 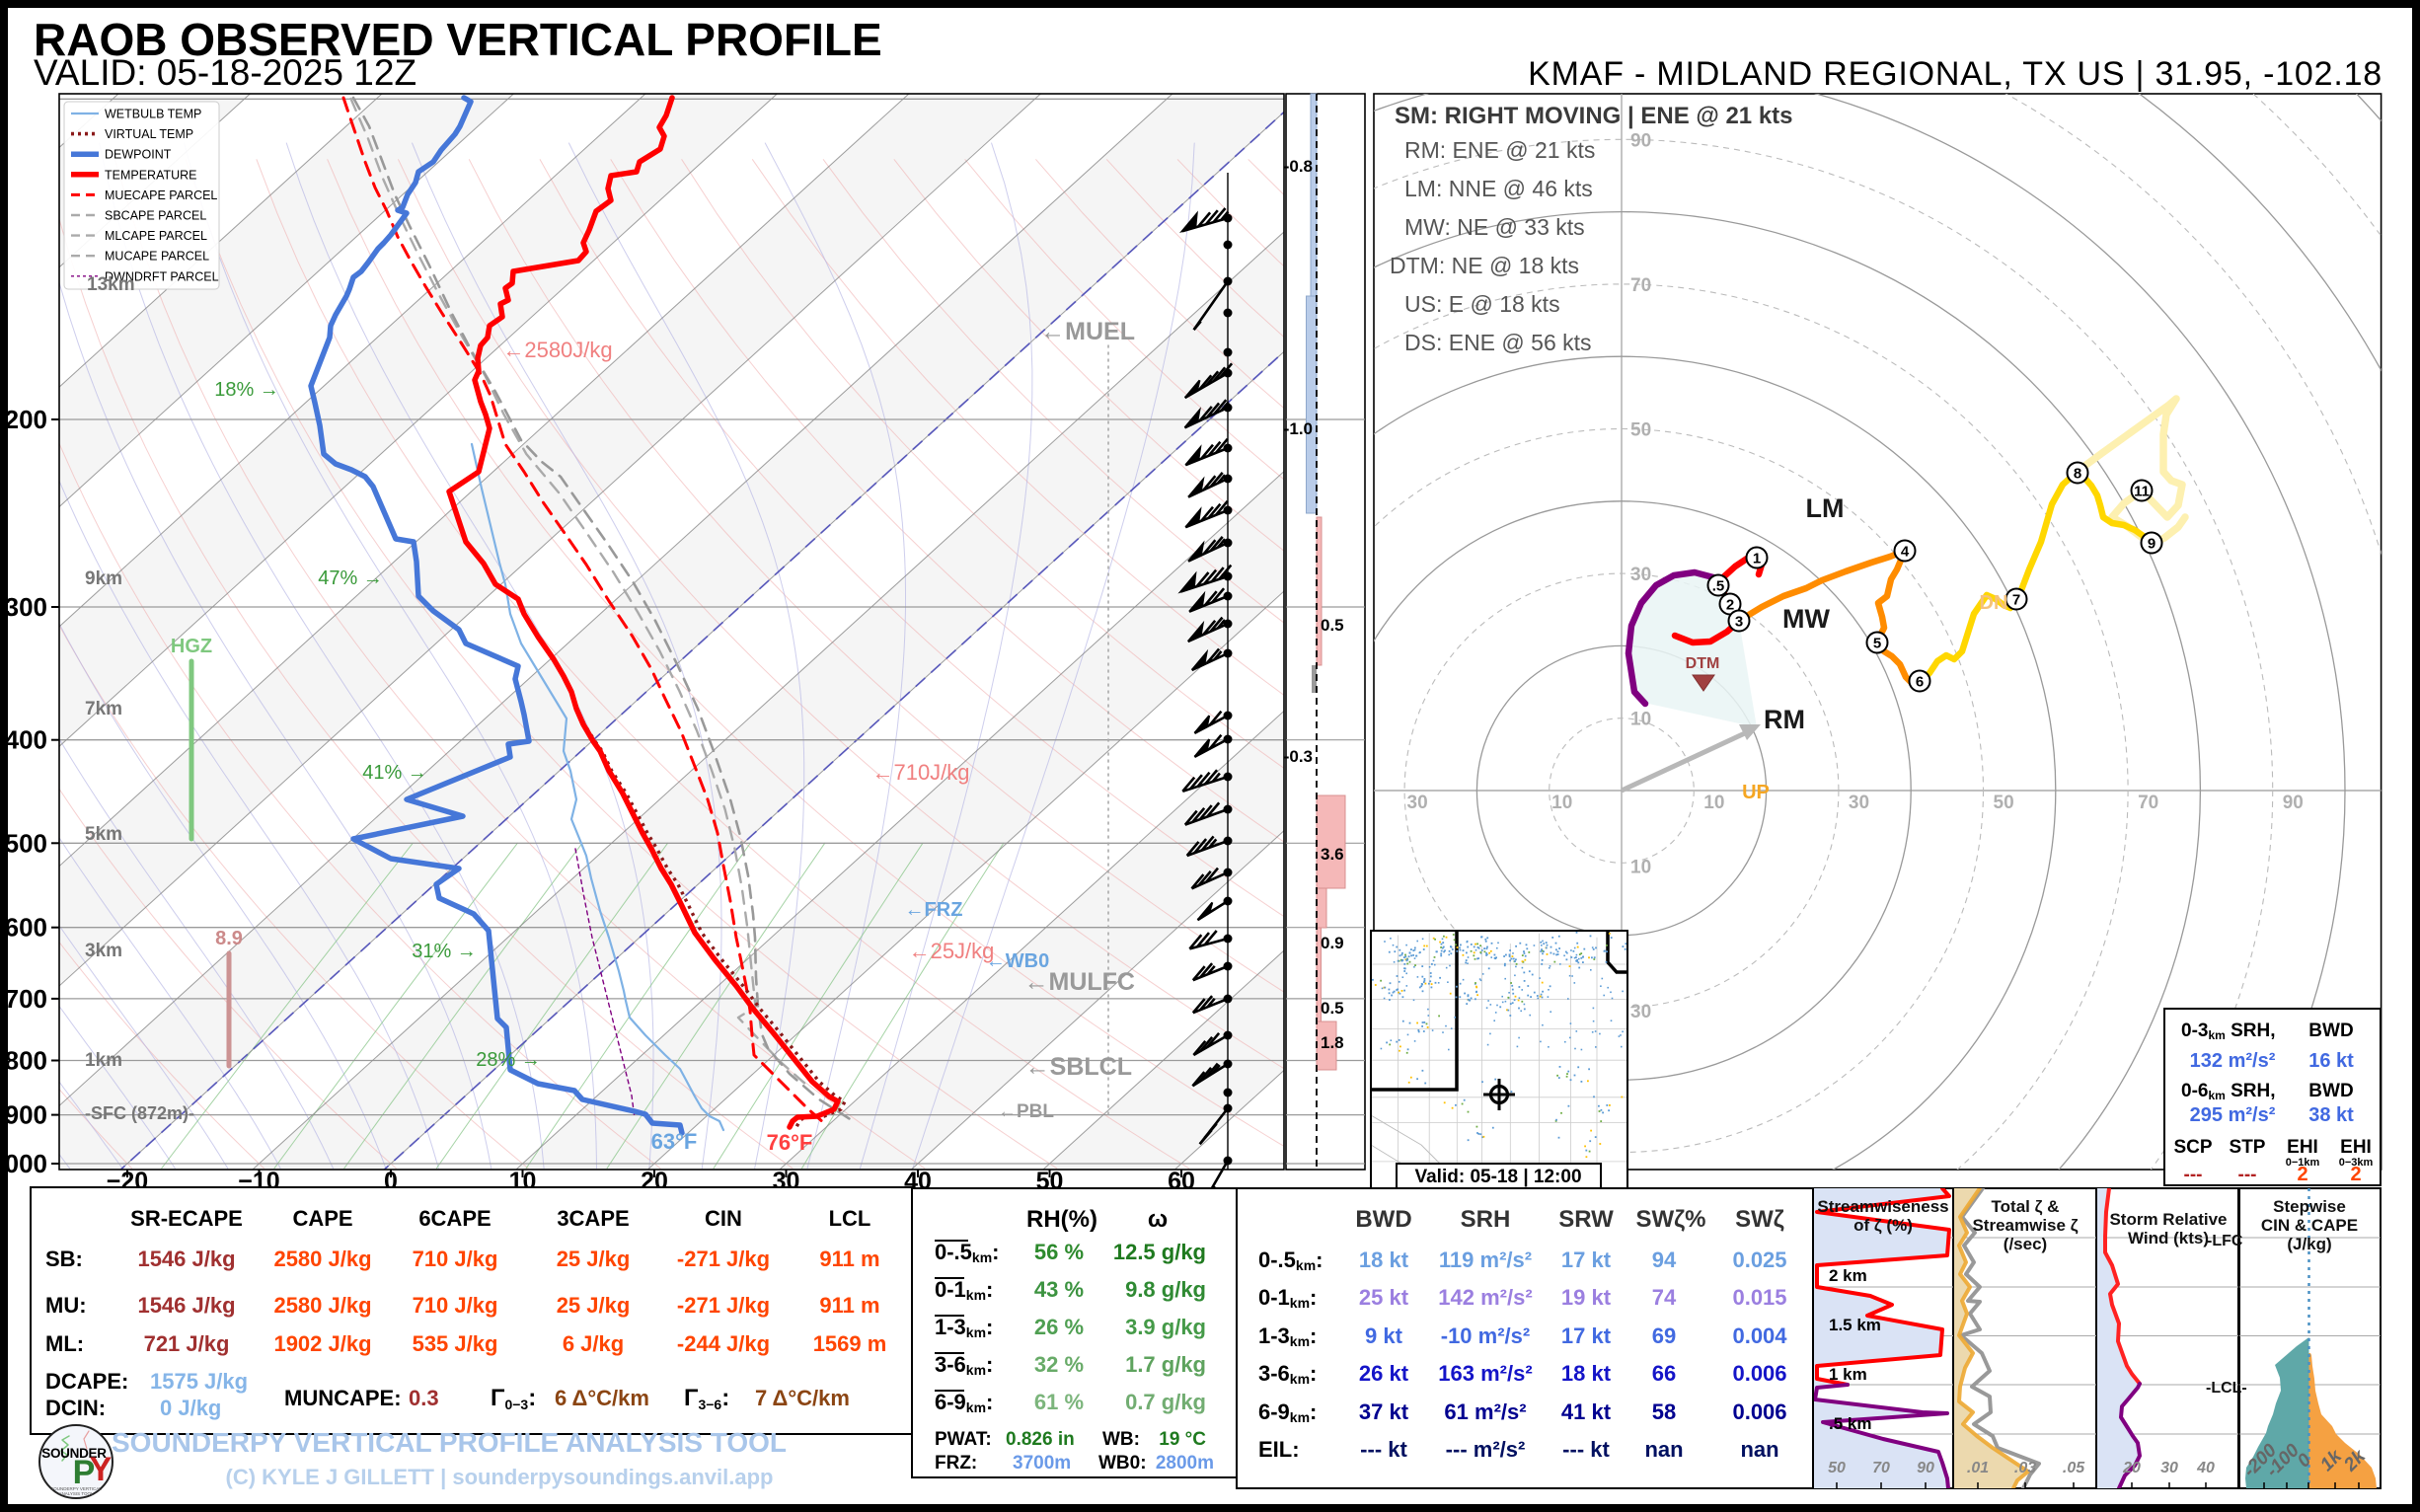 What do you see at coordinates (1760, 1220) in the screenshot?
I see `svg-text: SWζ` at bounding box center [1760, 1220].